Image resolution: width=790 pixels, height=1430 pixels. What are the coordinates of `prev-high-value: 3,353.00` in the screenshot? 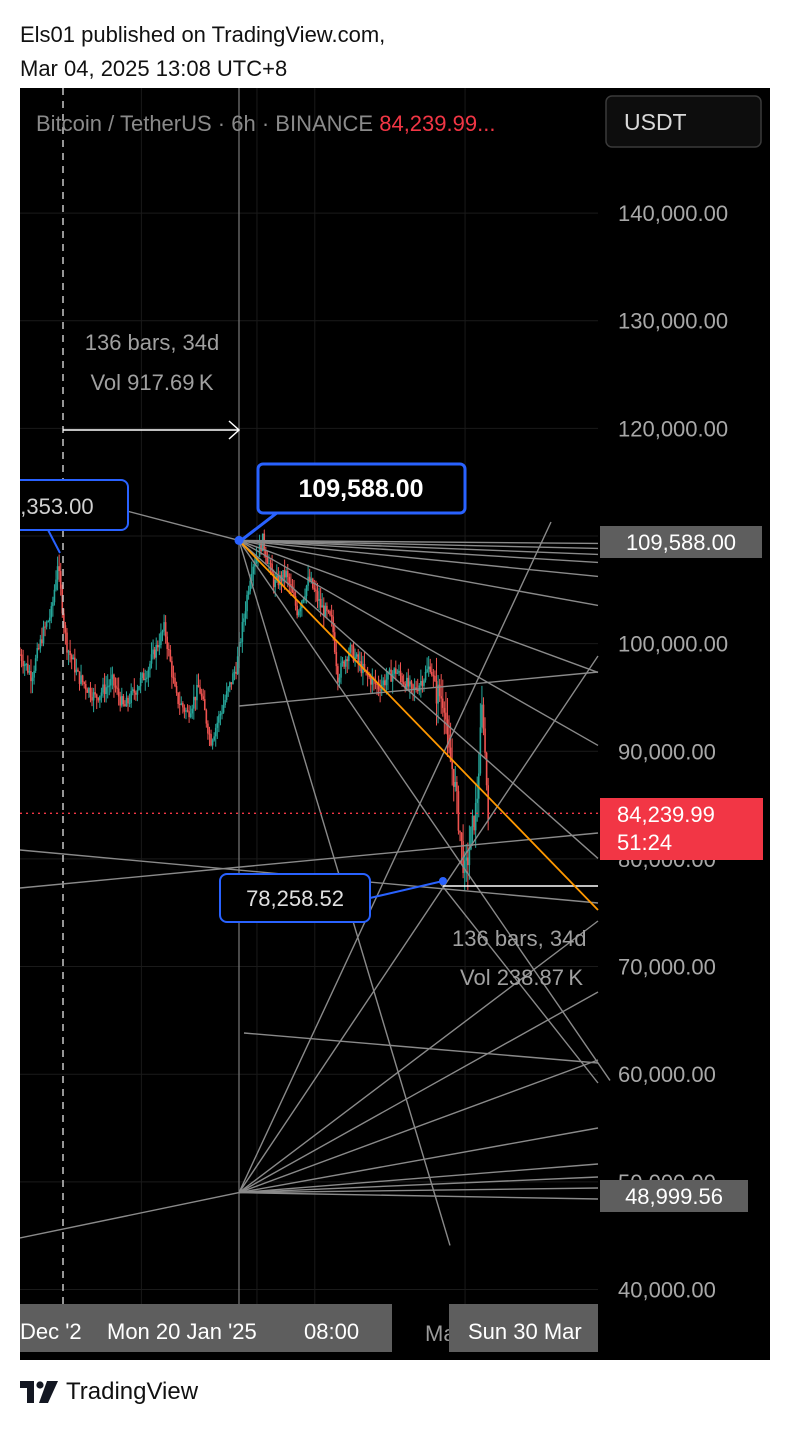 It's located at (57, 506).